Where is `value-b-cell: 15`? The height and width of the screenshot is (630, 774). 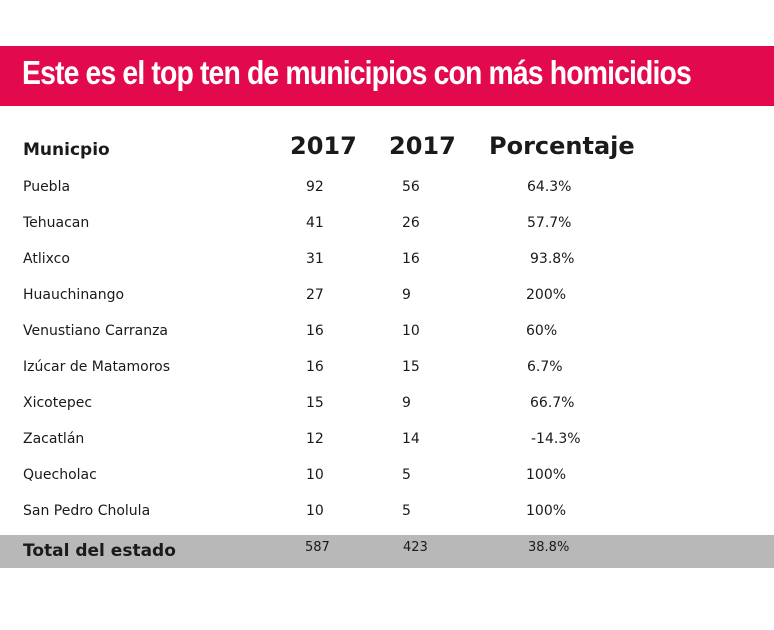
value-b-cell: 15 is located at coordinates (411, 367).